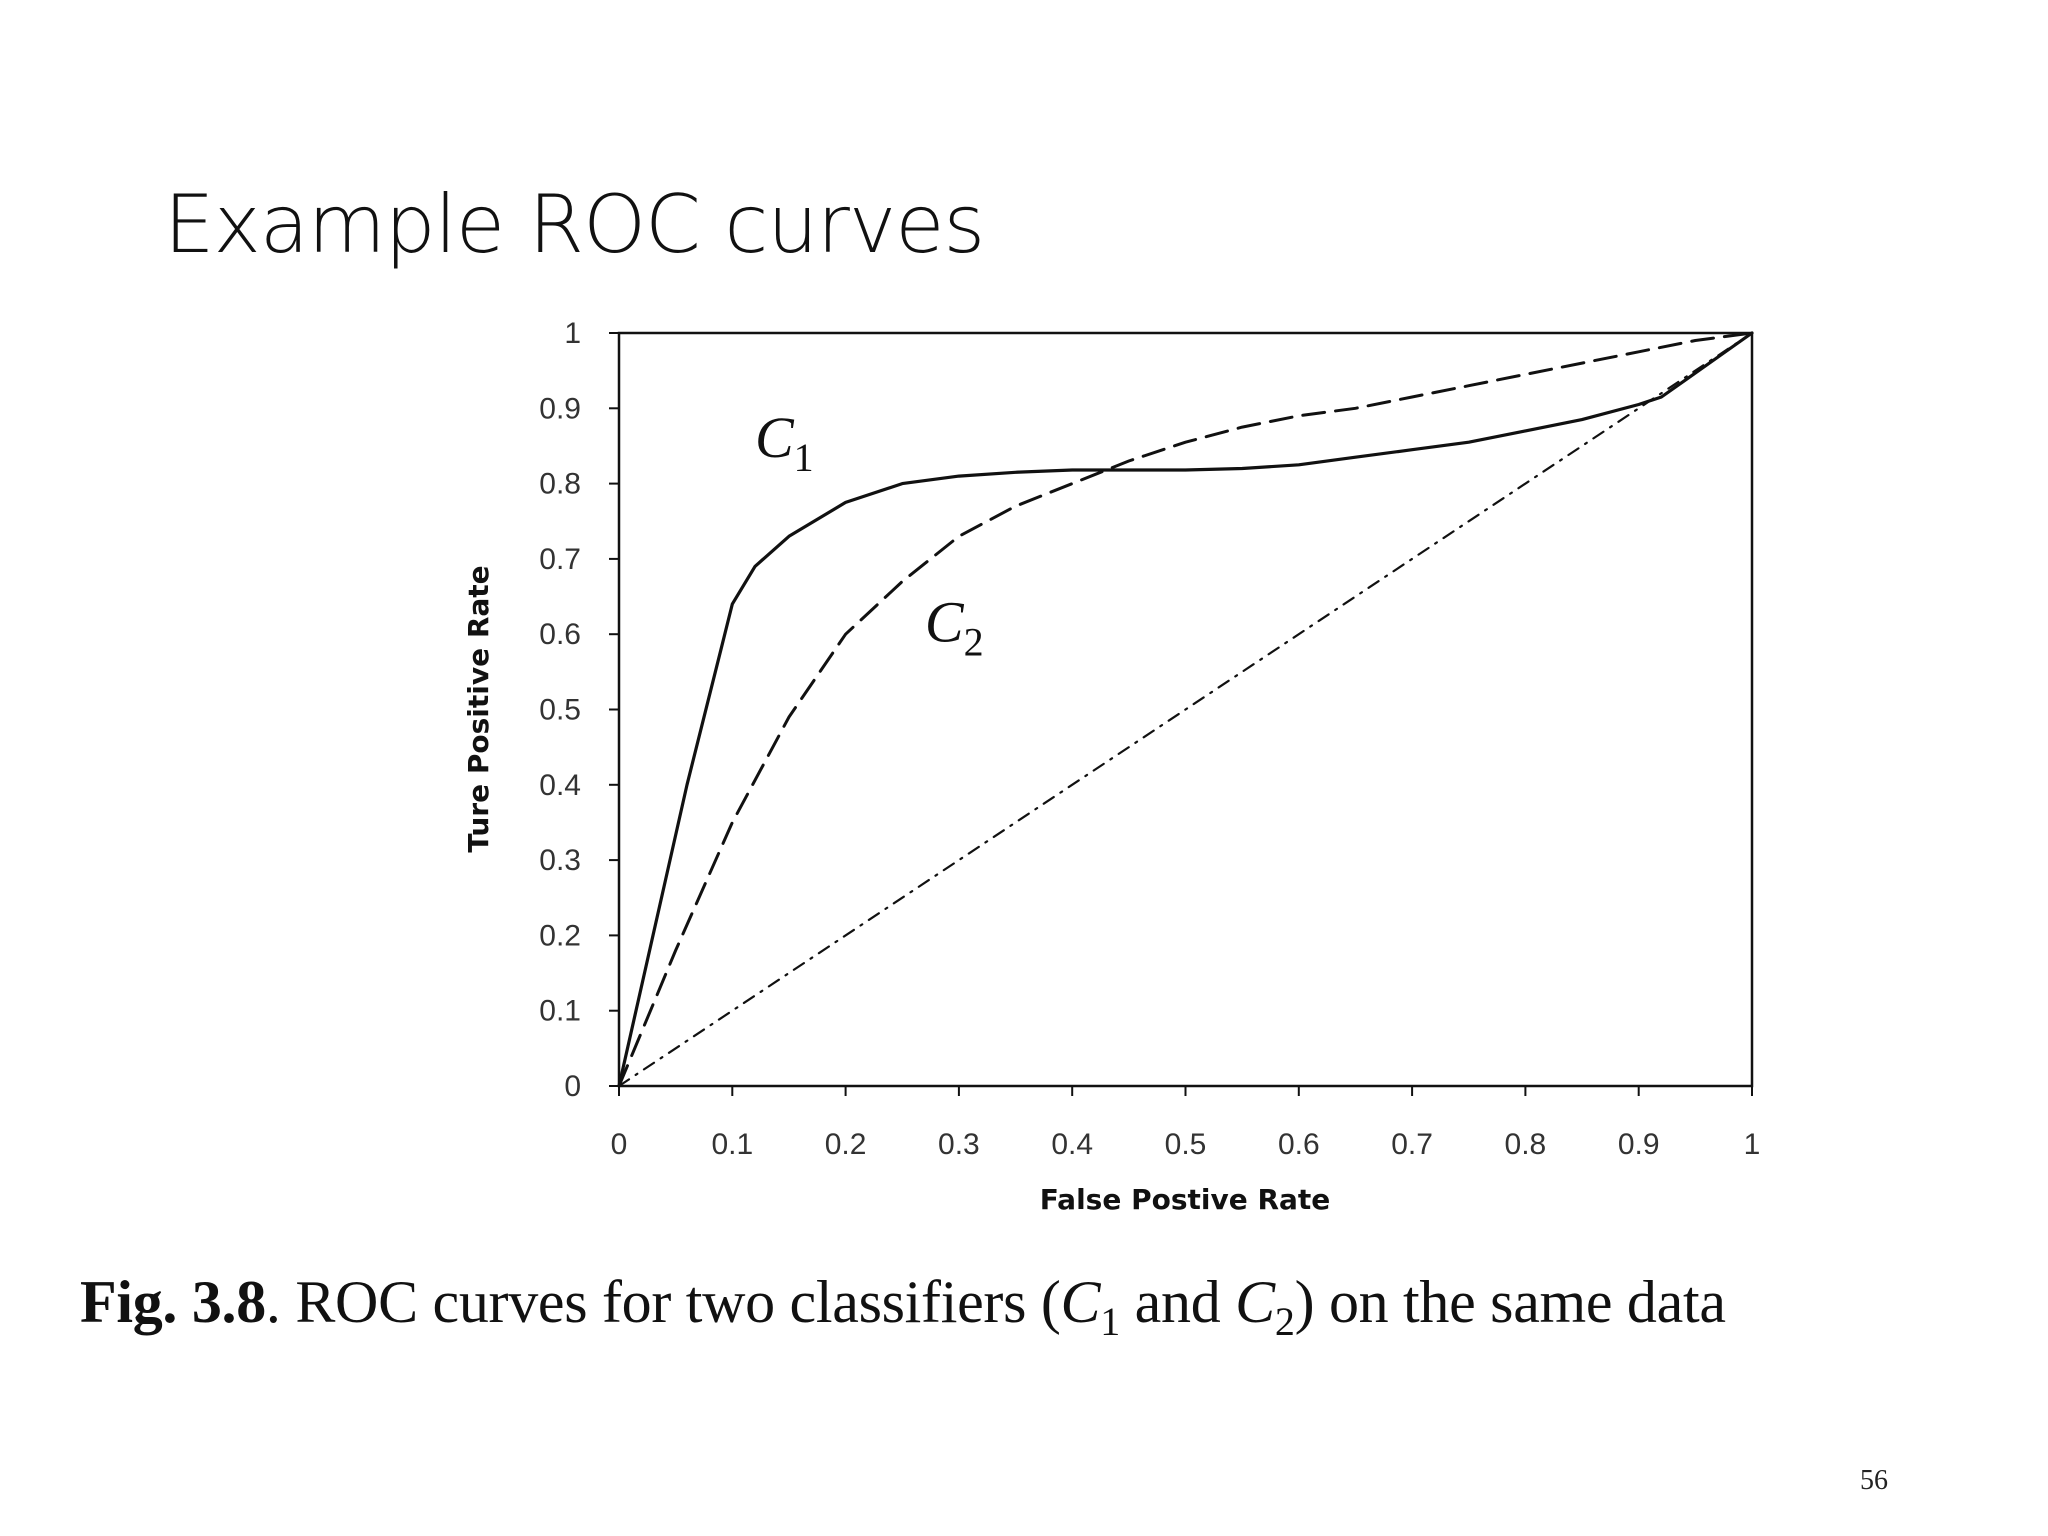 The image size is (2048, 1536). What do you see at coordinates (560, 484) in the screenshot?
I see `y-tick-label: 0.8` at bounding box center [560, 484].